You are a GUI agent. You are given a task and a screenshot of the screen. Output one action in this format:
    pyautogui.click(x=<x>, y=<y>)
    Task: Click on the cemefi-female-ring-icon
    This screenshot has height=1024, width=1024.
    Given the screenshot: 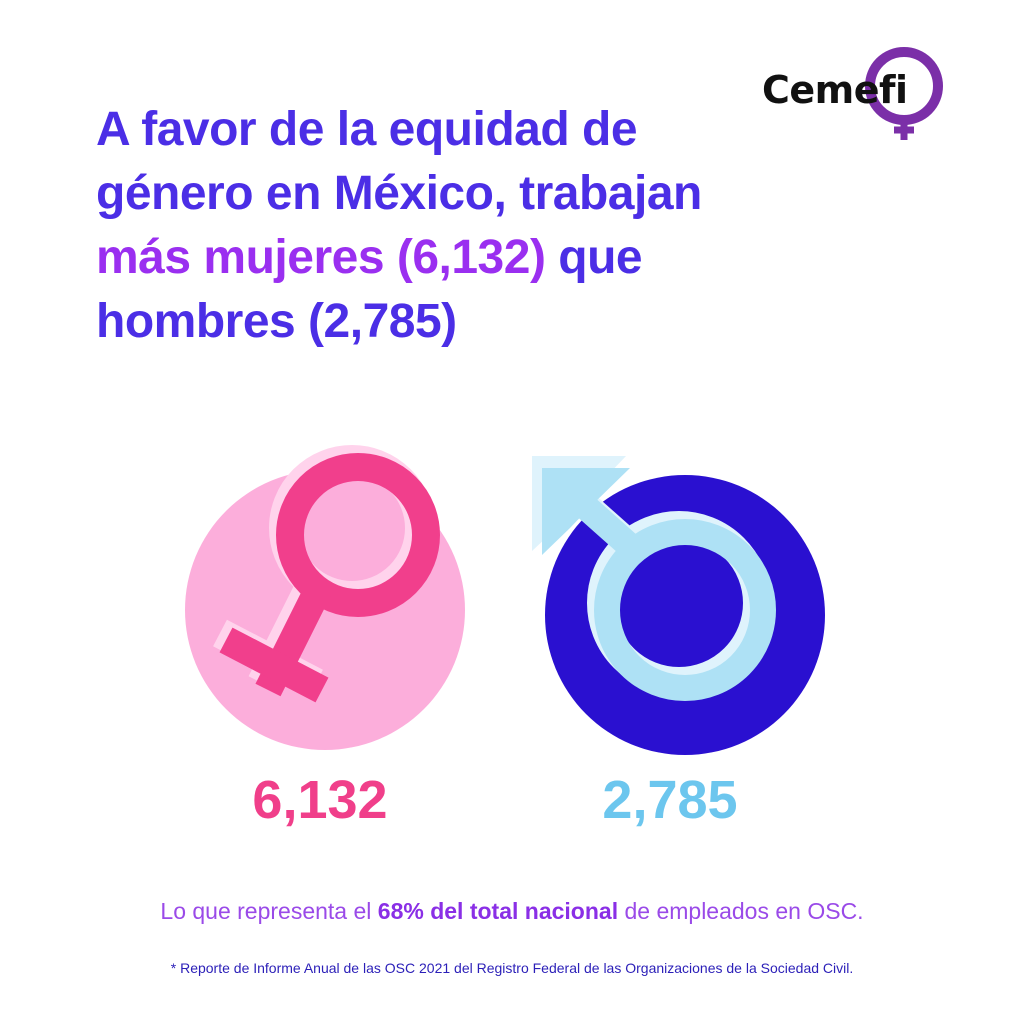 What is the action you would take?
    pyautogui.click(x=904, y=93)
    